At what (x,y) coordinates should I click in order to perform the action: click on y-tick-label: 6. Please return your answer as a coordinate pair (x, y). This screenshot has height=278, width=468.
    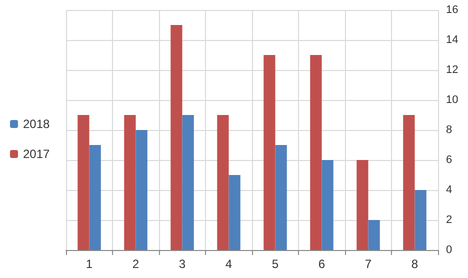
    Looking at the image, I should click on (449, 160).